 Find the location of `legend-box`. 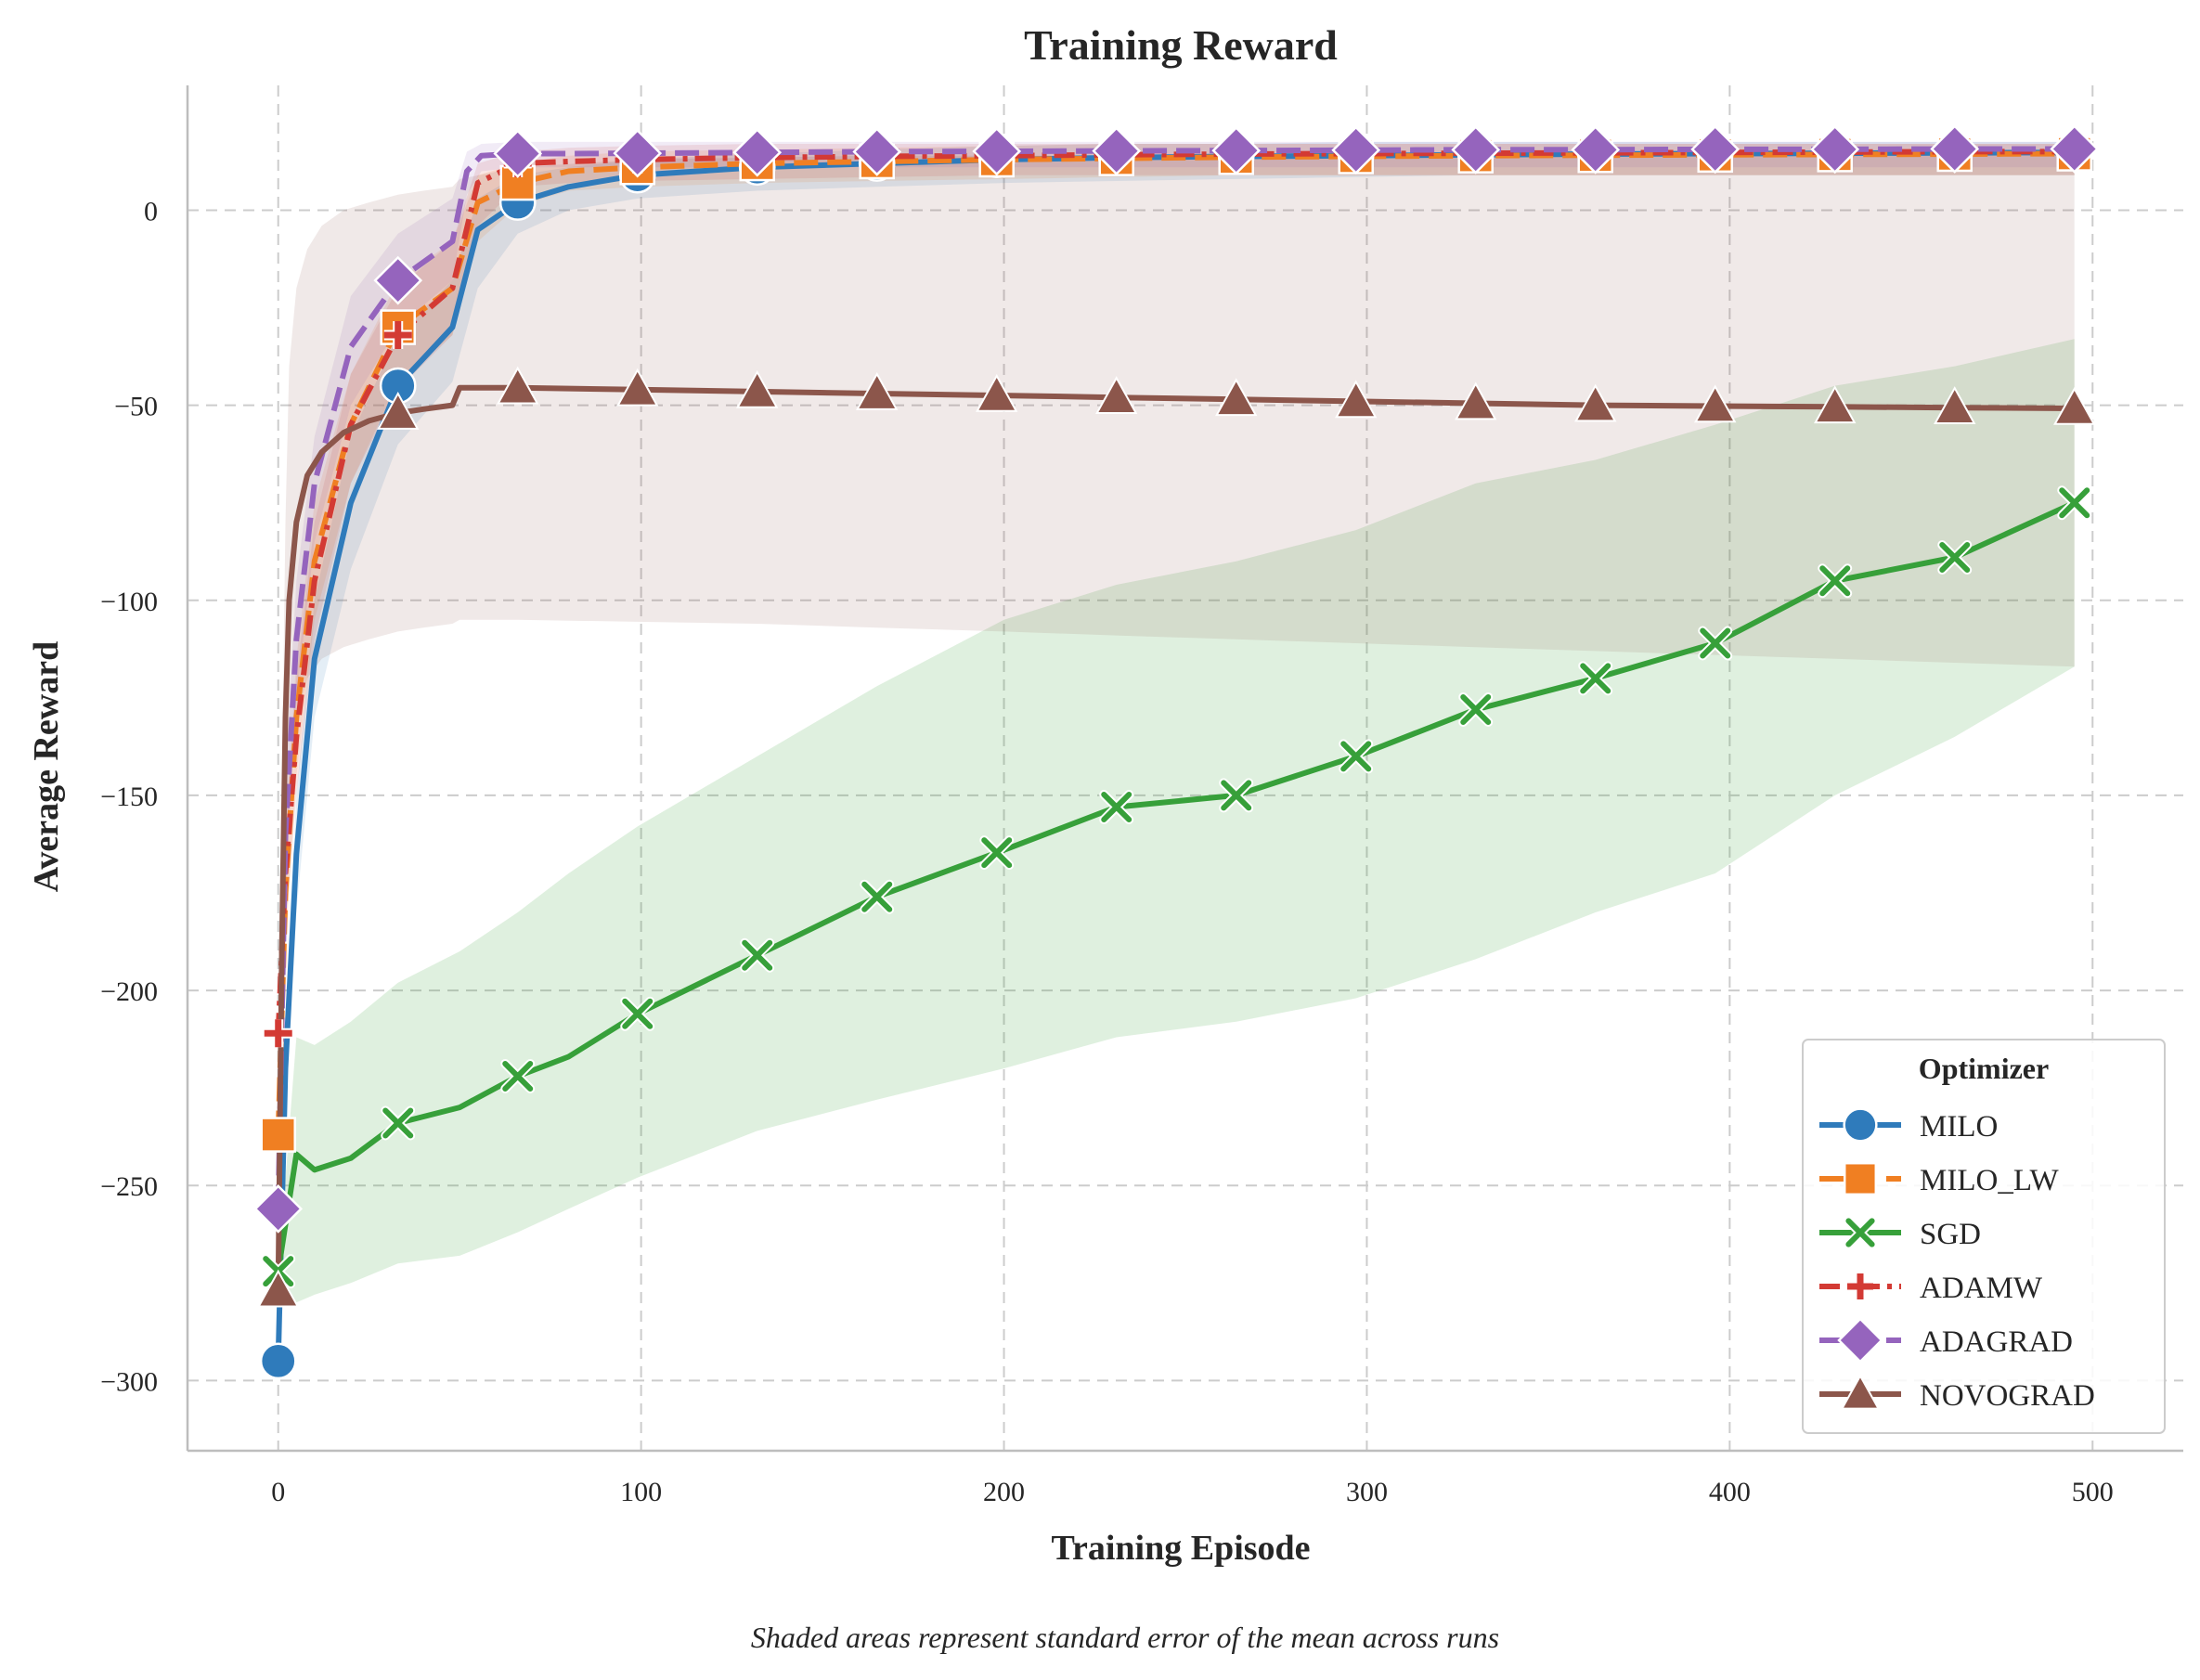

legend-box is located at coordinates (1984, 1236).